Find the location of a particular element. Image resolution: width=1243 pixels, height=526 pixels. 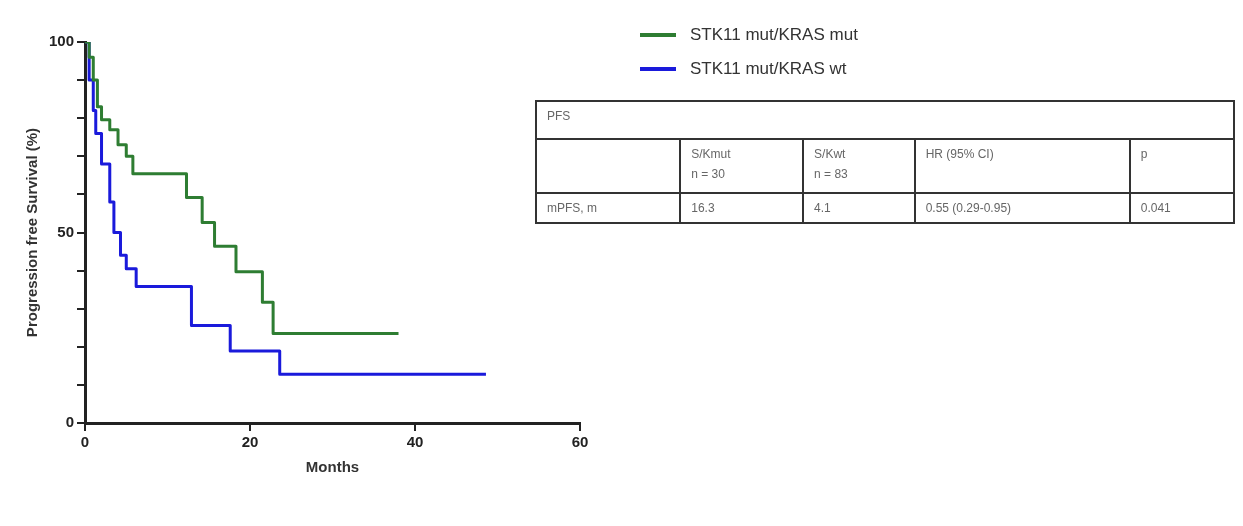

x-tick-label: 60 is located at coordinates (580, 442).